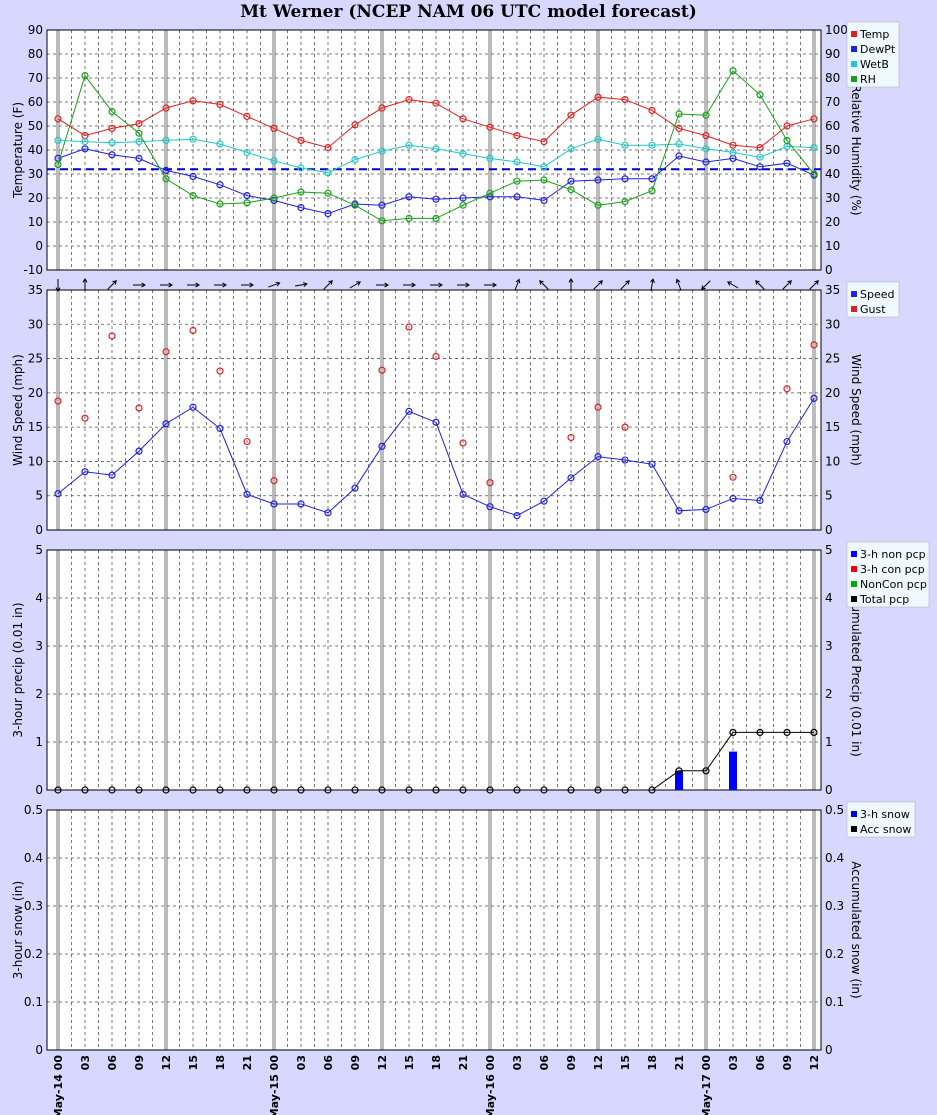 This screenshot has height=1115, width=937. What do you see at coordinates (834, 810) in the screenshot?
I see `y-tick-label-right: 0.5` at bounding box center [834, 810].